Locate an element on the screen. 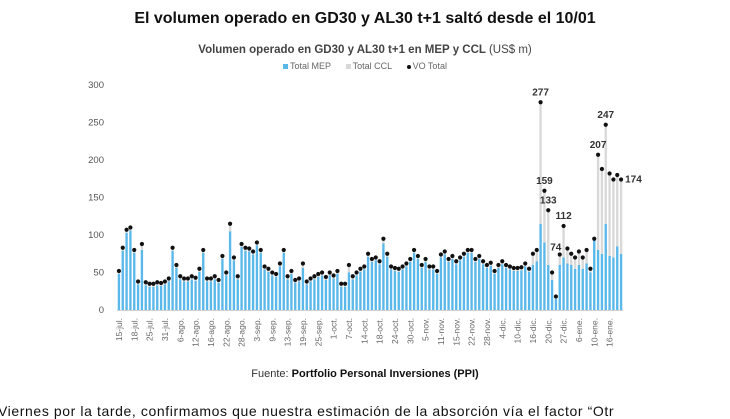 This screenshot has height=419, width=730. y-tick-label: 0 is located at coordinates (101, 310).